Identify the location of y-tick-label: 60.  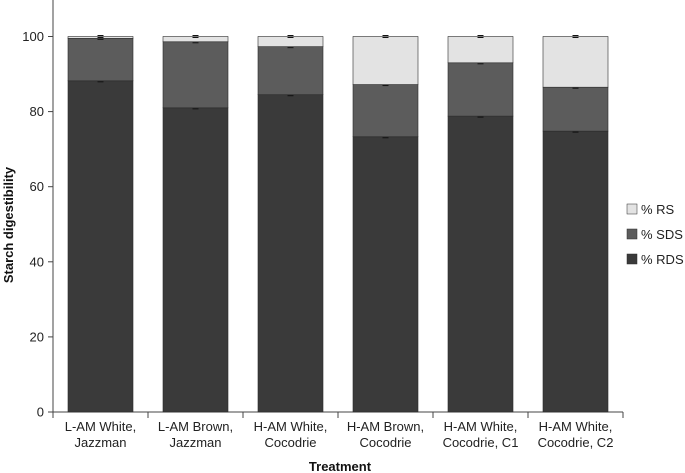
(37, 186).